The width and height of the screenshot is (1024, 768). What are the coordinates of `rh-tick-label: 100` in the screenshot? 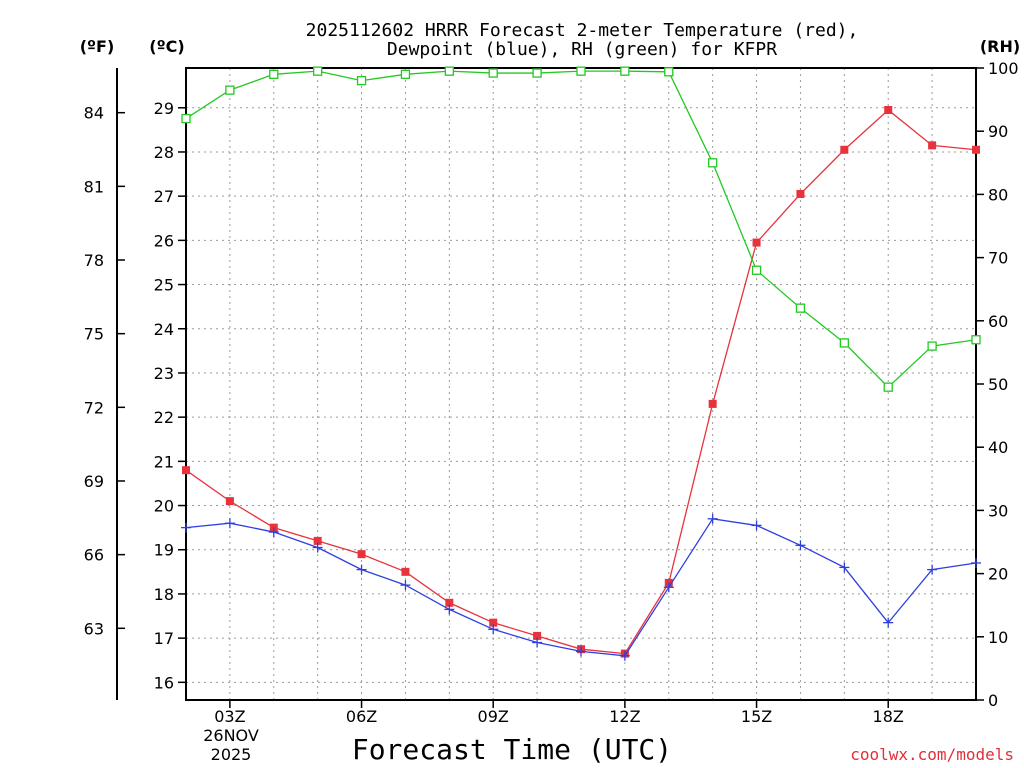 It's located at (1003, 68).